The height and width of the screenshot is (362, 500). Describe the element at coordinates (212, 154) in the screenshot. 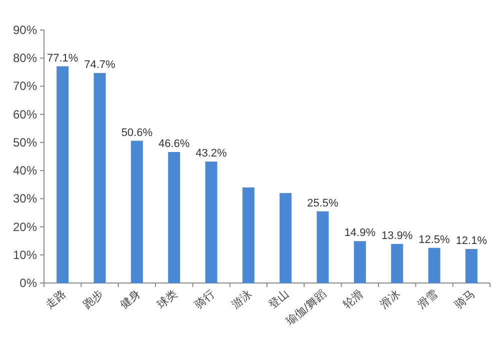

I see `data-label: 43.2%` at that location.